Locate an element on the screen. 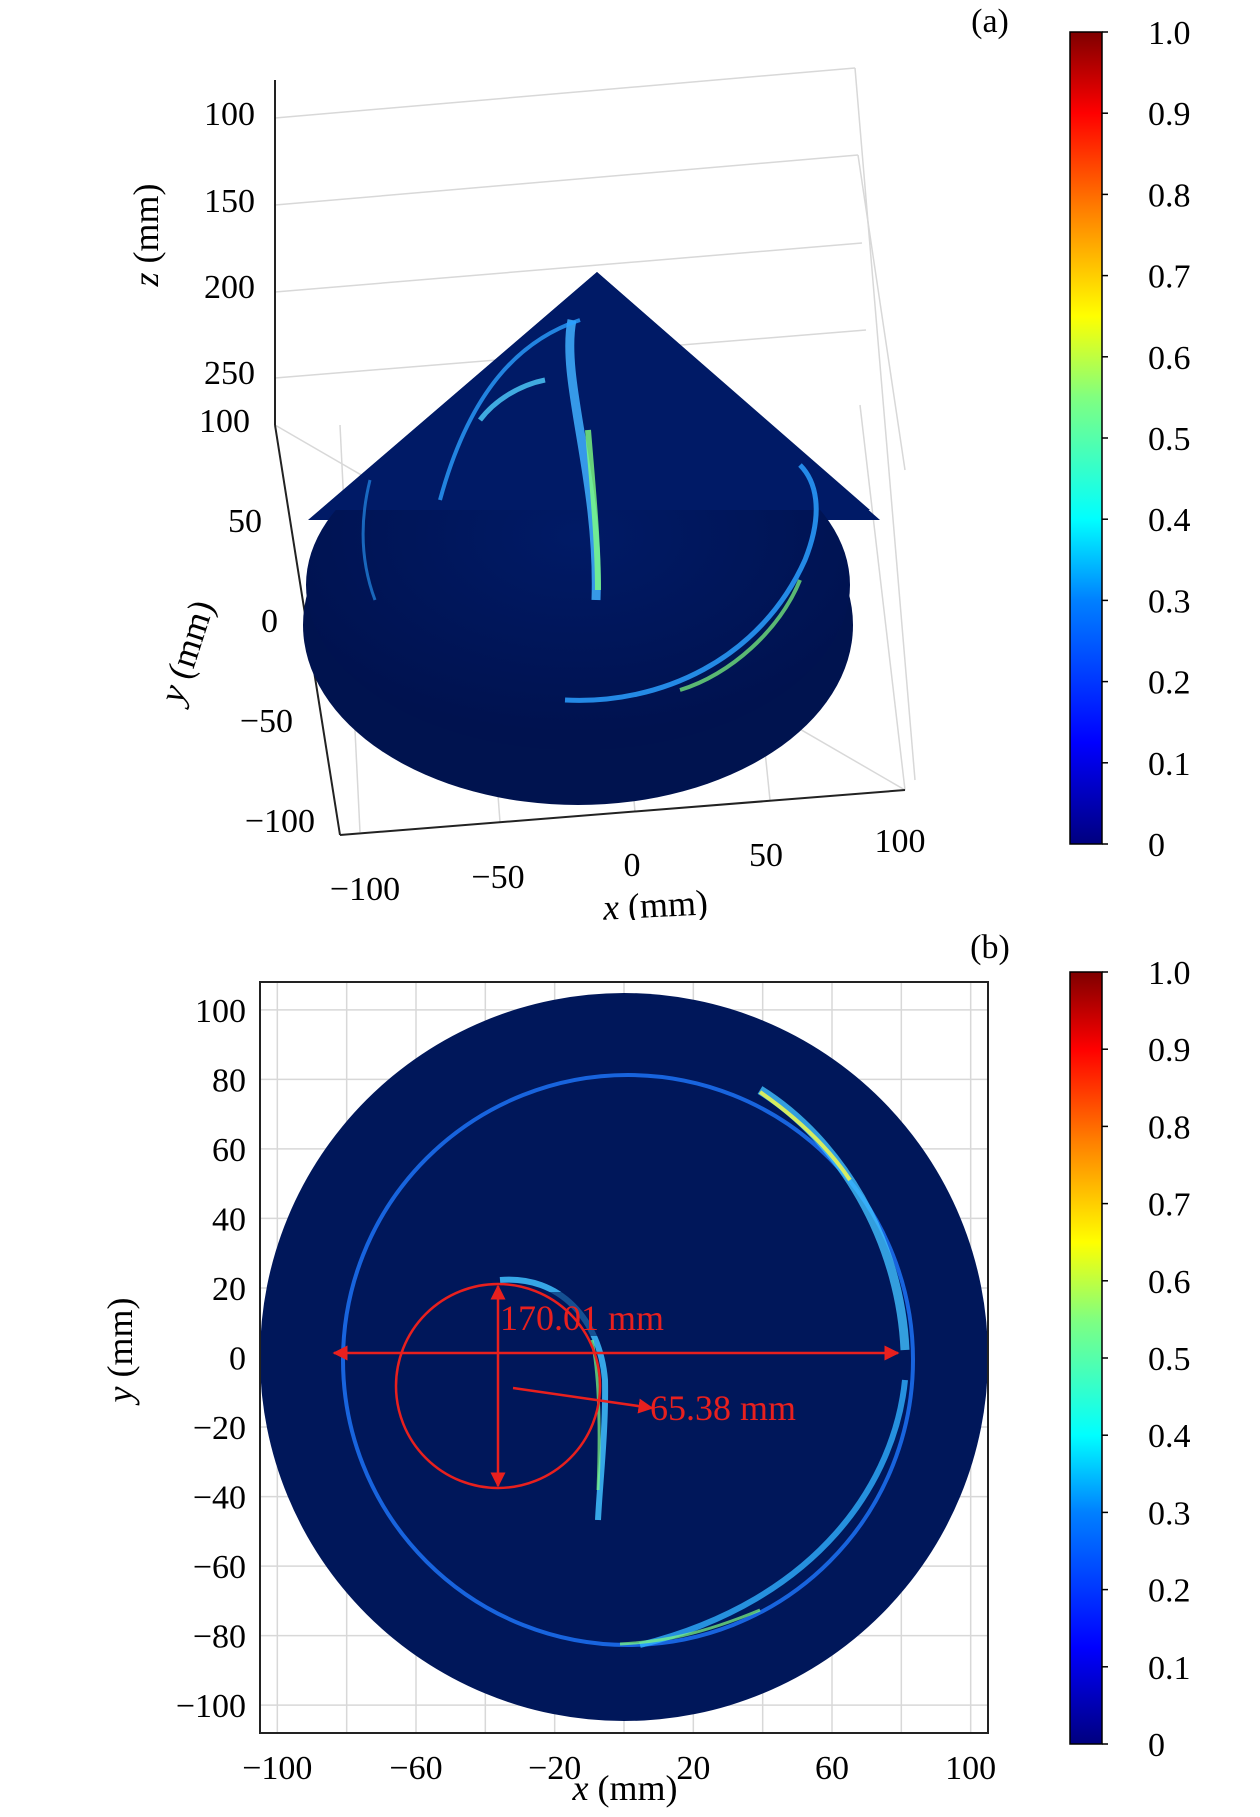 The width and height of the screenshot is (1260, 1817). inner-circle is located at coordinates (498, 1386).